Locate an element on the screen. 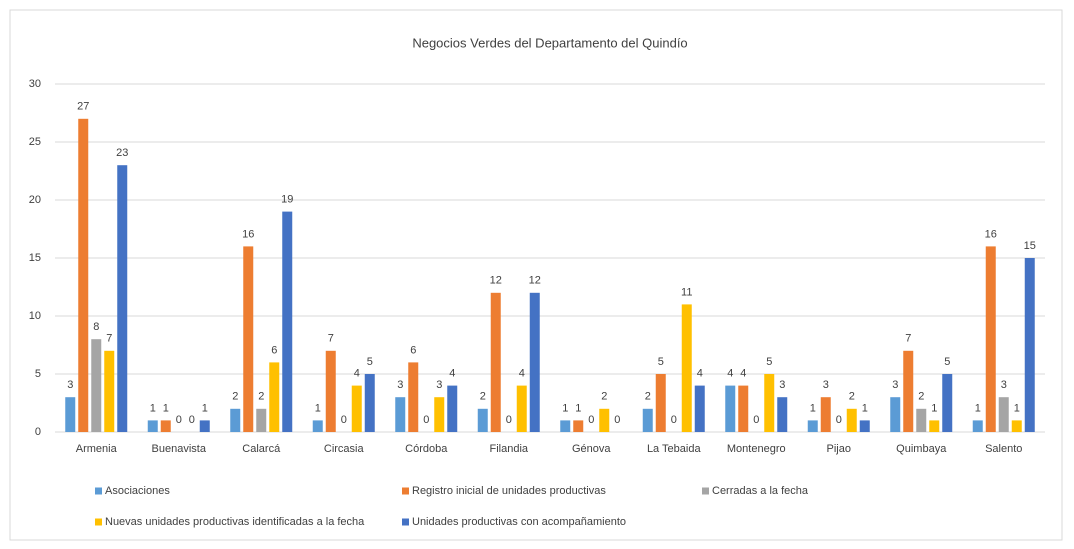 The image size is (1074, 549). x-tick-label: Buenavista is located at coordinates (179, 449).